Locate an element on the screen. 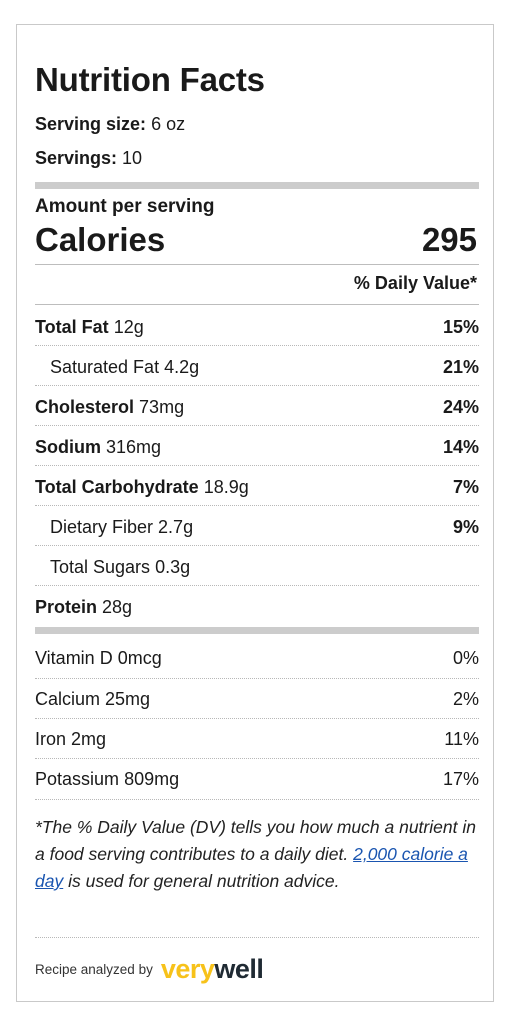 This screenshot has height=1024, width=506. nutrient-amount: 2mg is located at coordinates (89, 738).